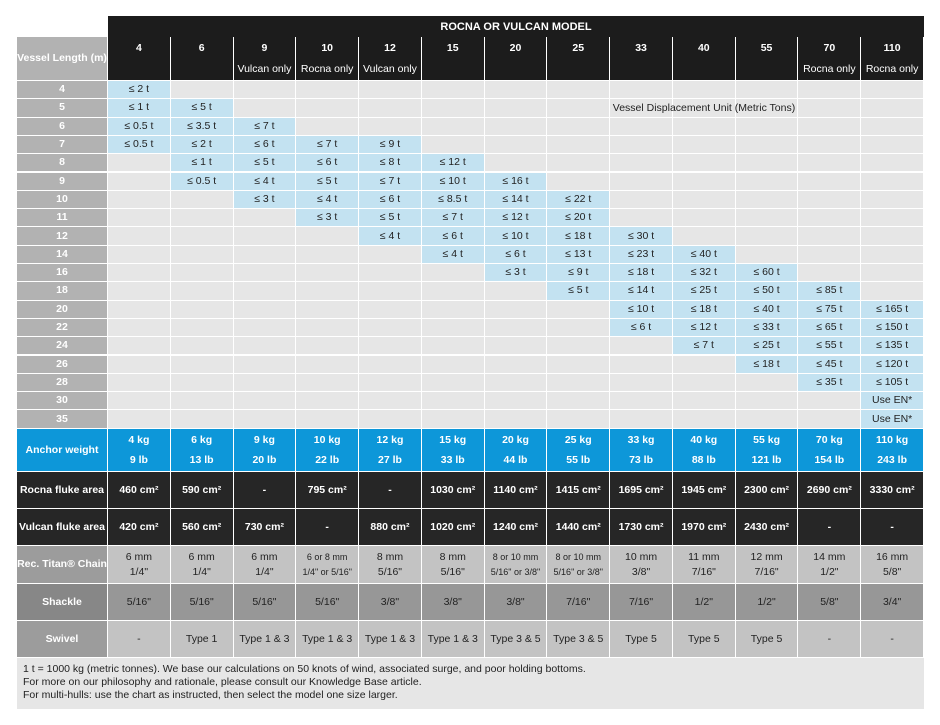 The width and height of the screenshot is (940, 725). What do you see at coordinates (62, 400) in the screenshot?
I see `length-value: 30` at bounding box center [62, 400].